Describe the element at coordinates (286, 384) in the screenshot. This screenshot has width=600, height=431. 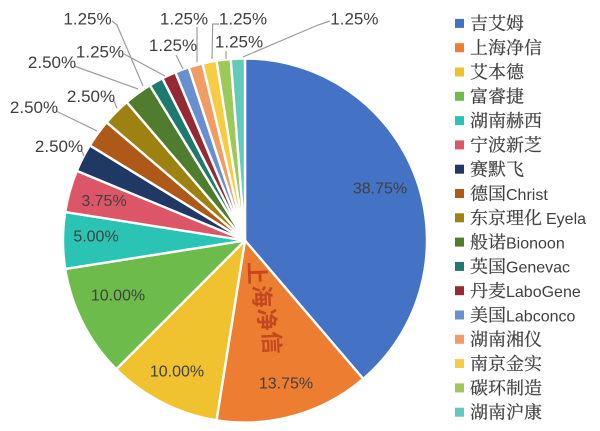
I see `svg-text: 13.75%` at that location.